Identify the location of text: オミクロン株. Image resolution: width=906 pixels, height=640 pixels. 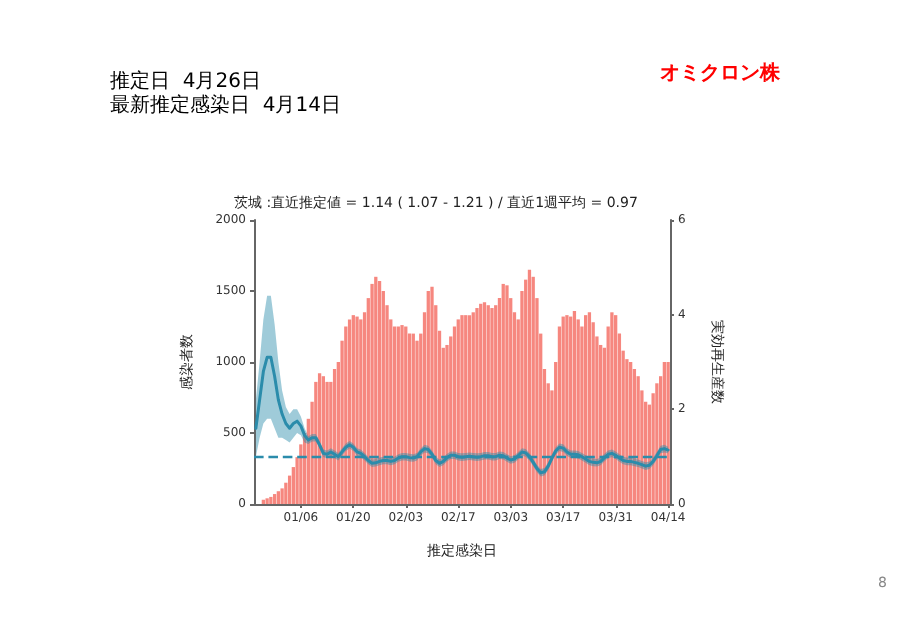
(721, 73).